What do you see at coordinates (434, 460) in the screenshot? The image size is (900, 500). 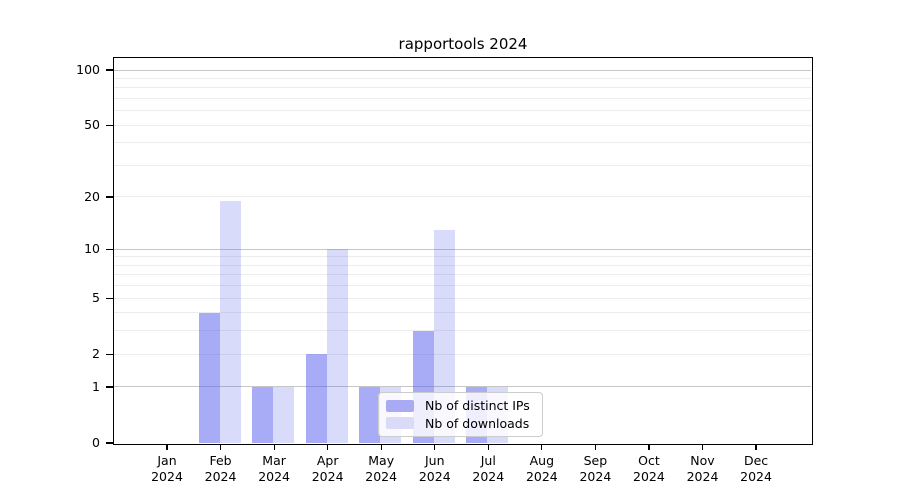 I see `x-tick-month: Jun` at bounding box center [434, 460].